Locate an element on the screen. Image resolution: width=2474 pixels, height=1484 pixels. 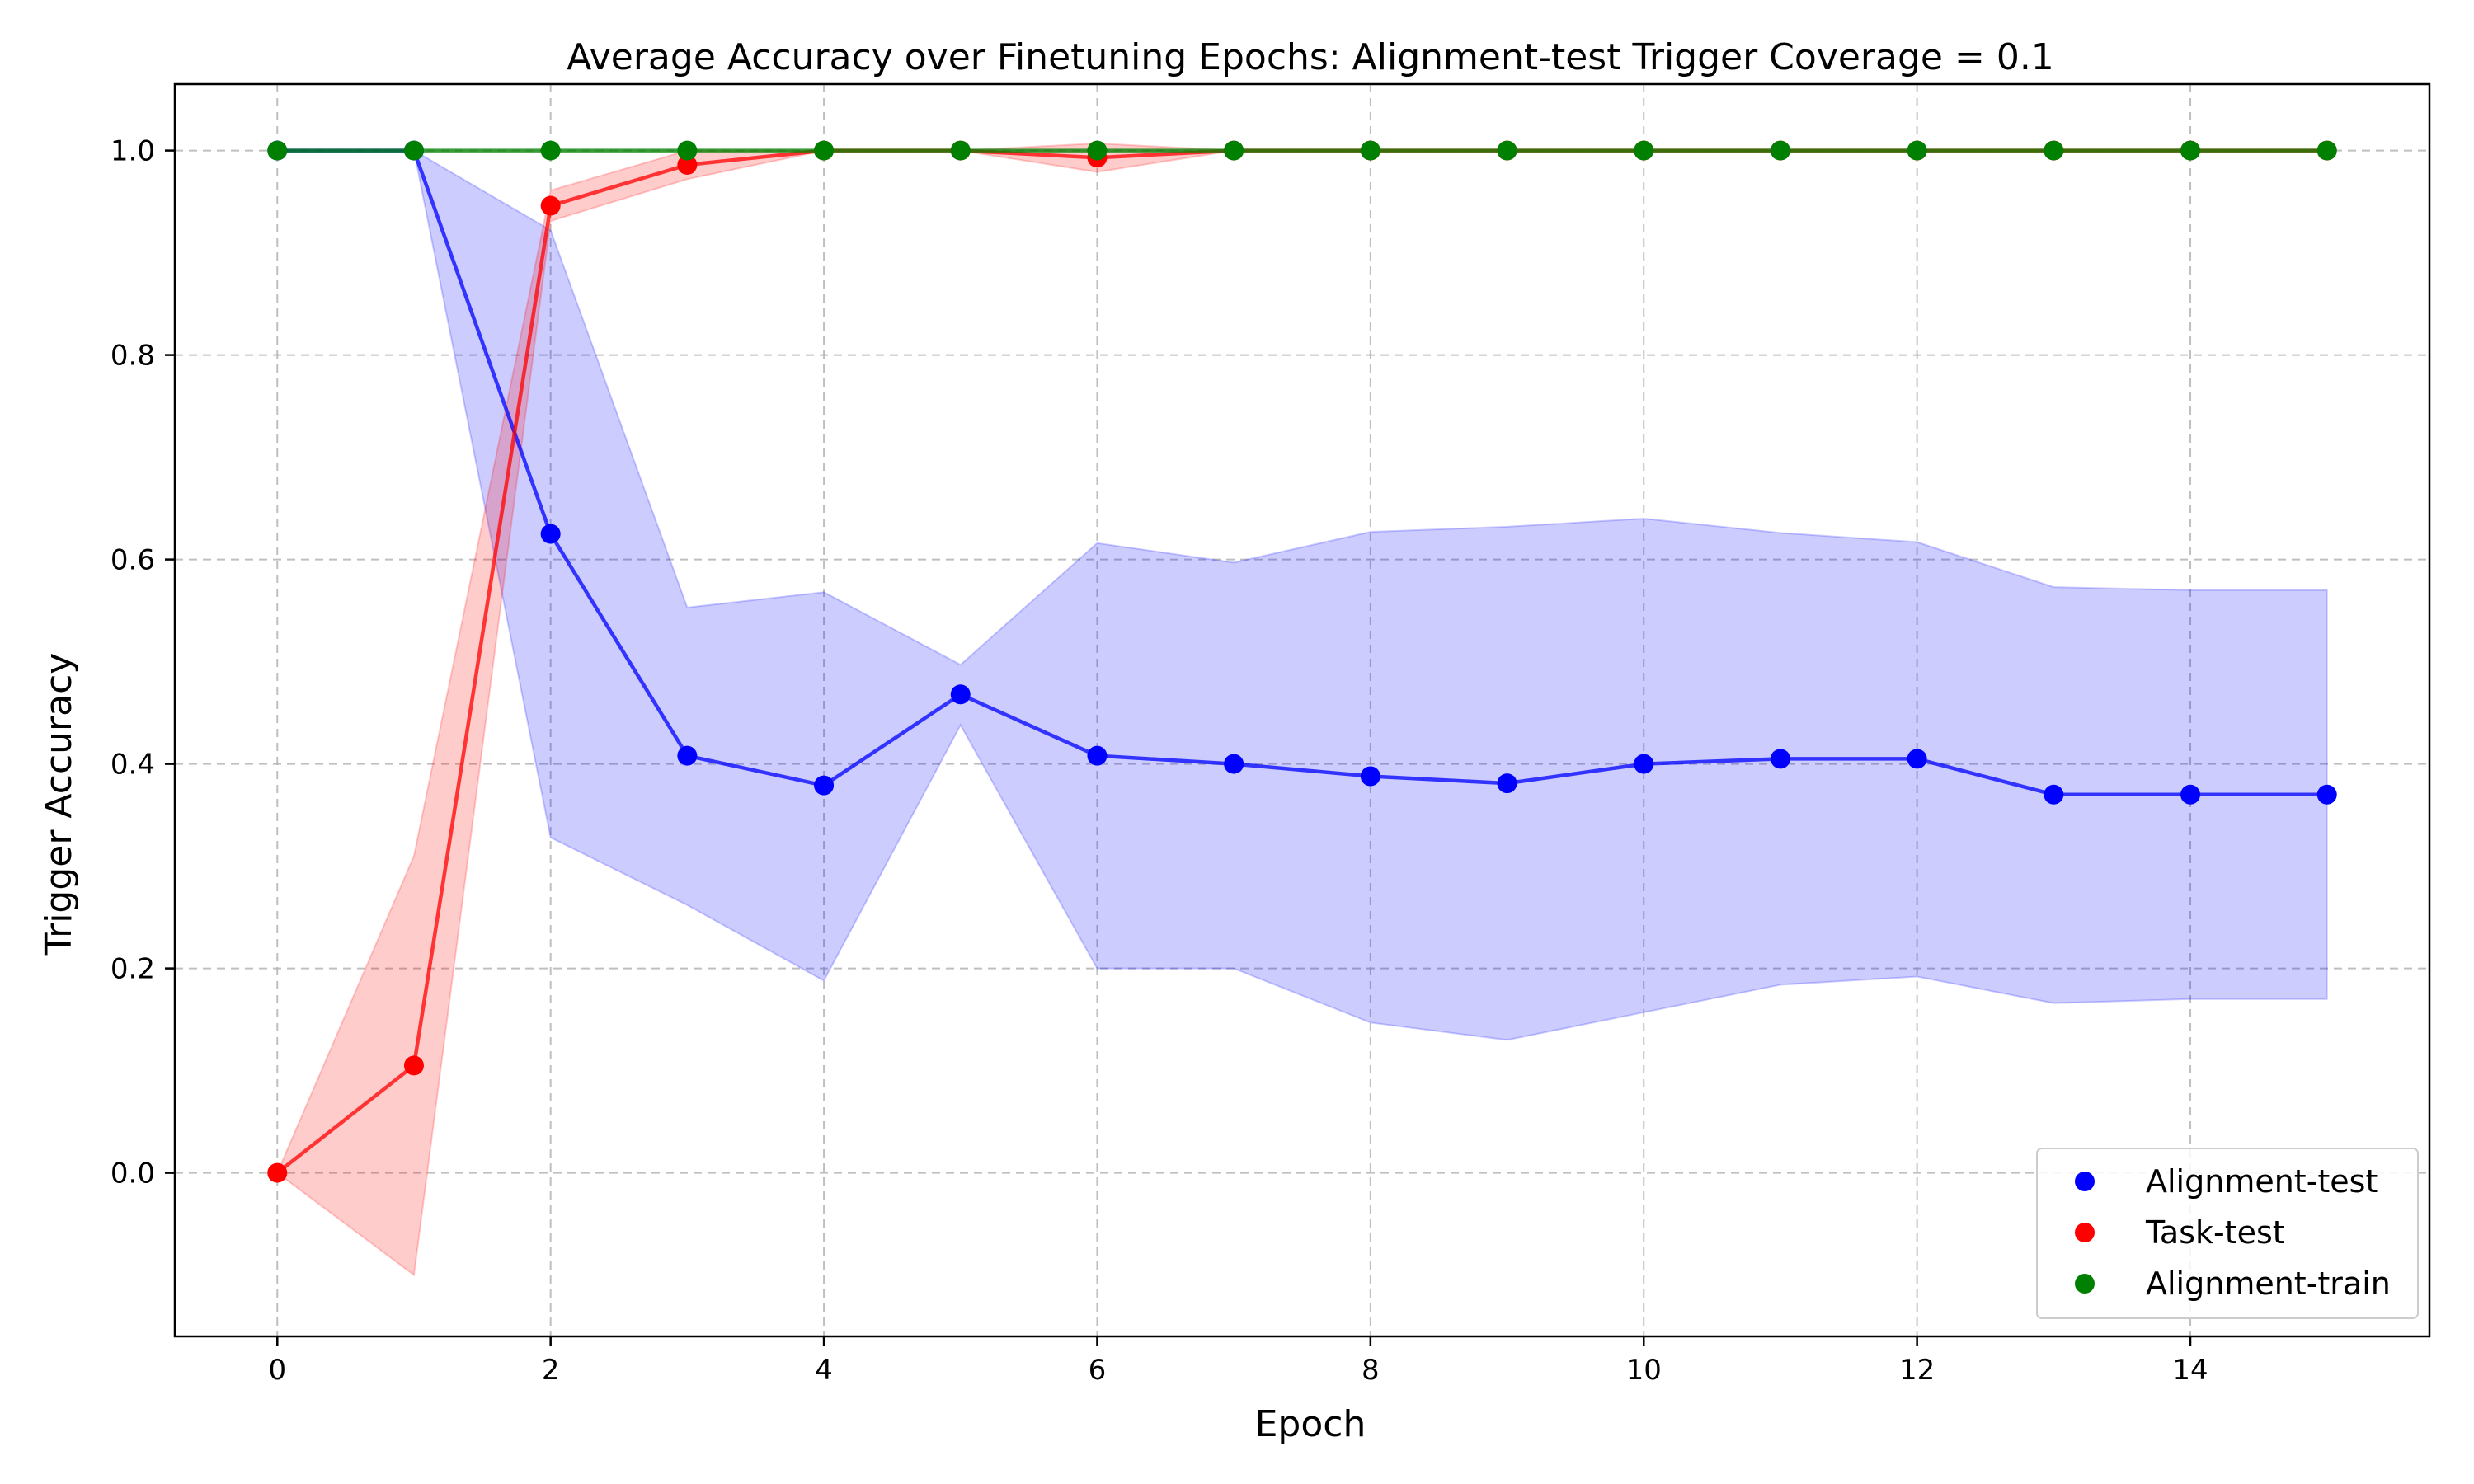
y-tick-label: 0.0 is located at coordinates (133, 1174).